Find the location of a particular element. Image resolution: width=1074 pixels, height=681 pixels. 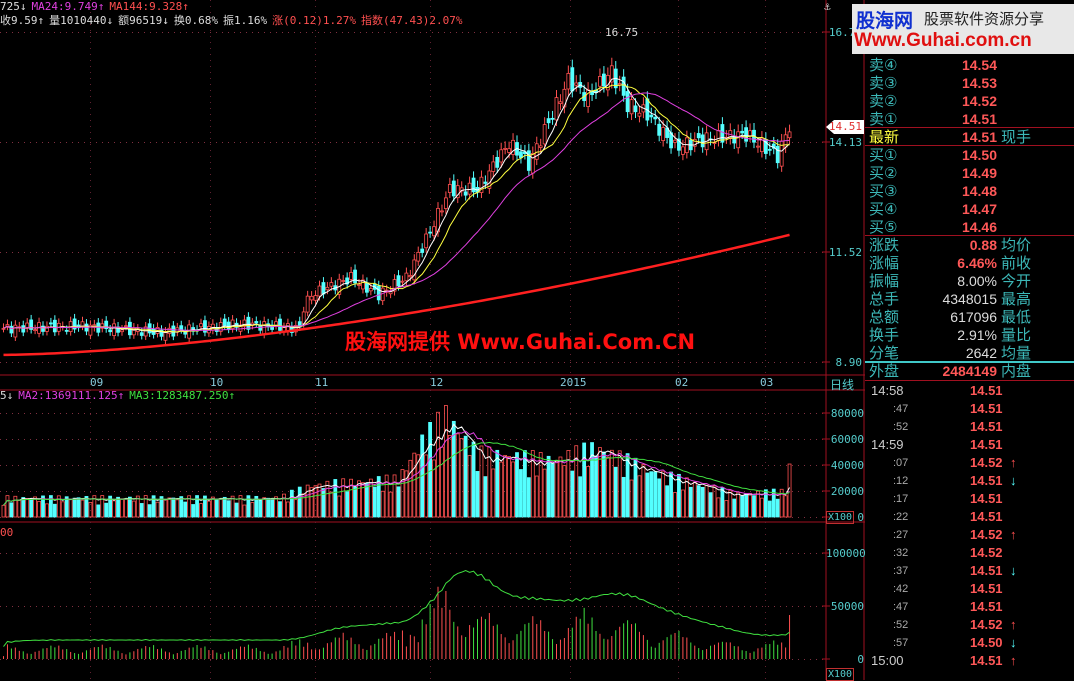

arrow-down-icon: ↓ is located at coordinates (1013, 642).